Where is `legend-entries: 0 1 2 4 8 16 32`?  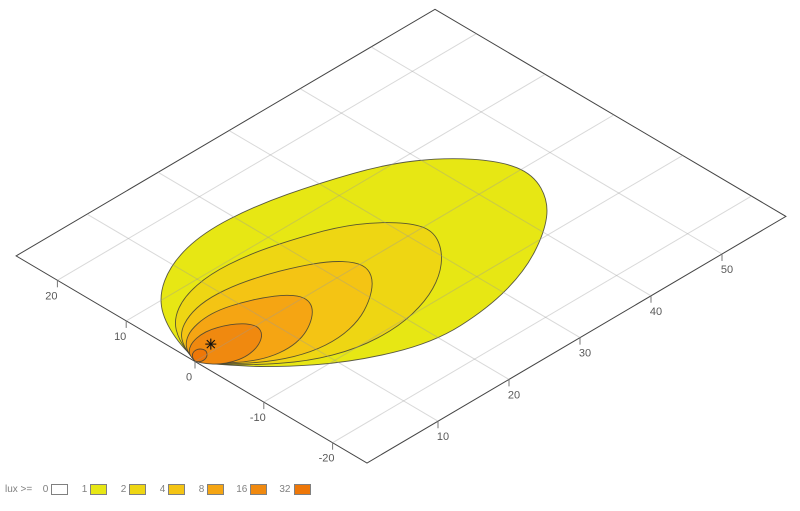
legend-entries: 0 1 2 4 8 16 32 is located at coordinates (181, 489).